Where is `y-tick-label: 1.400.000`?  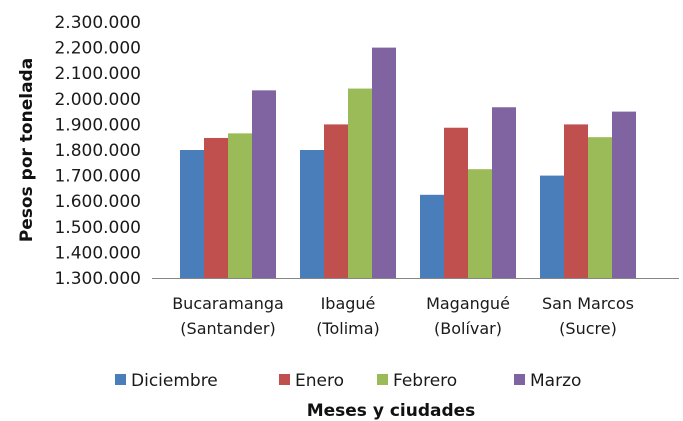
y-tick-label: 1.400.000 is located at coordinates (97, 253).